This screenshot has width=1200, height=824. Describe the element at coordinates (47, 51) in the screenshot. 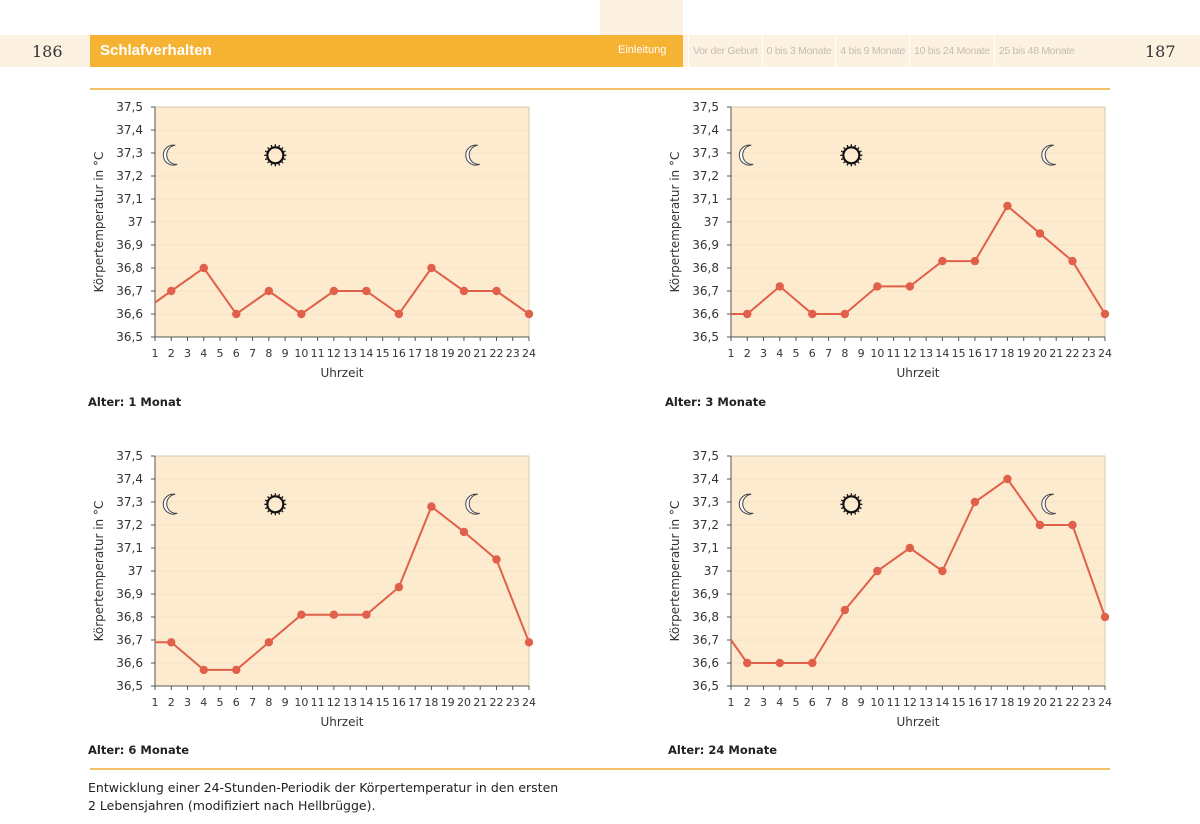

I see `page-number-left: 186` at that location.